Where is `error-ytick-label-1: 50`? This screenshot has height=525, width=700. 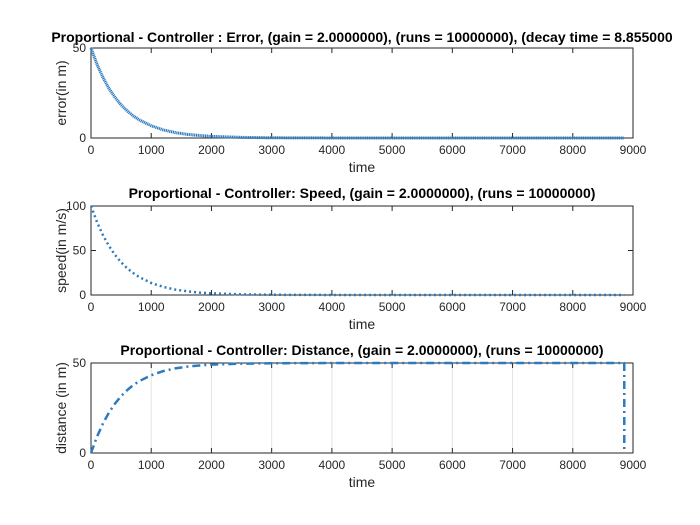 error-ytick-label-1: 50 is located at coordinates (80, 48).